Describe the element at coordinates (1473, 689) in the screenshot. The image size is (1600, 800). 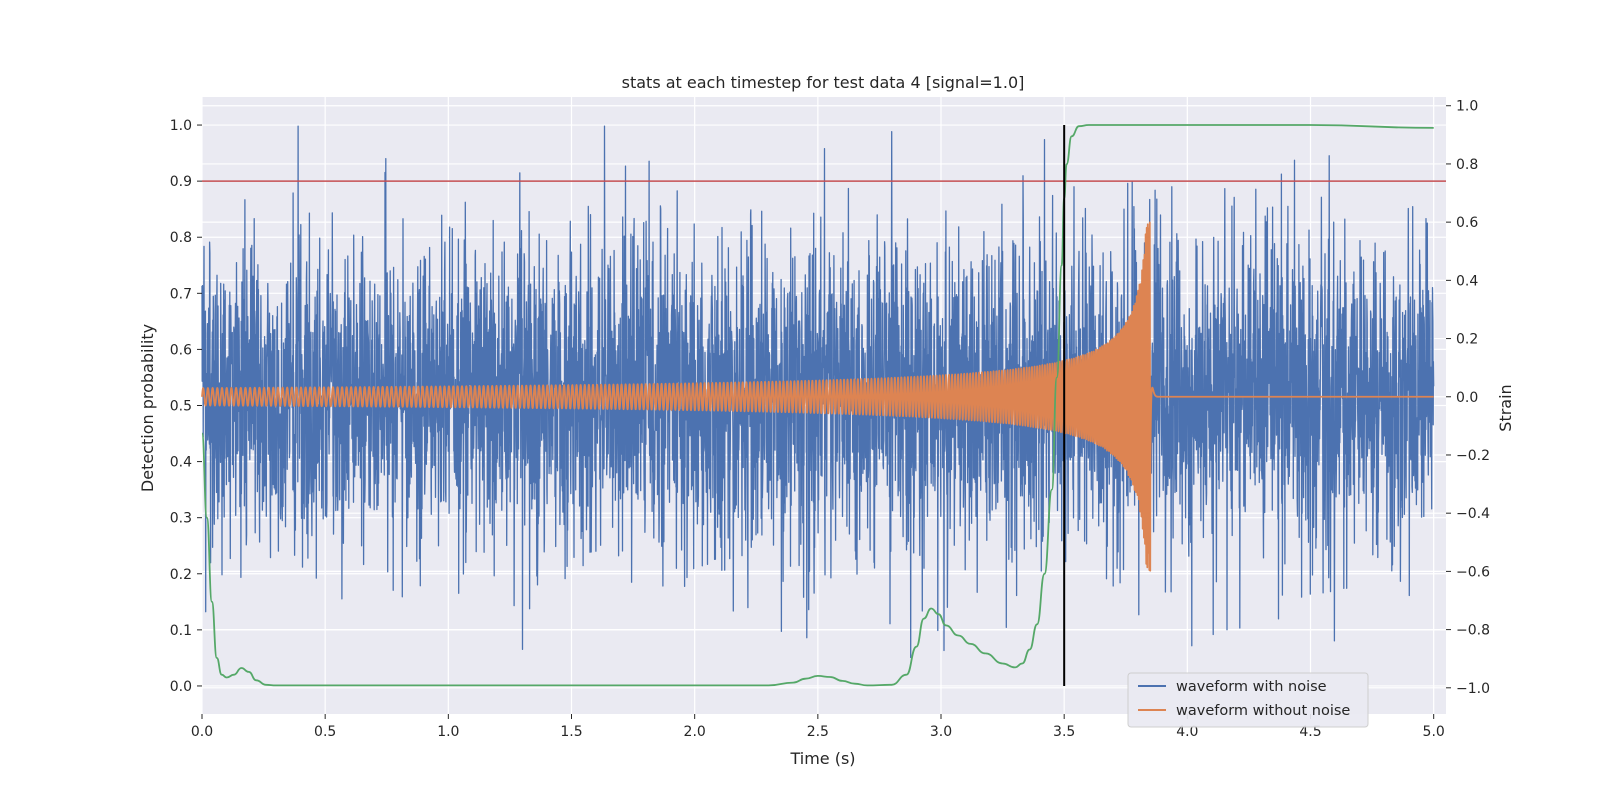
I see `y-tick-label-right: −1.0` at that location.